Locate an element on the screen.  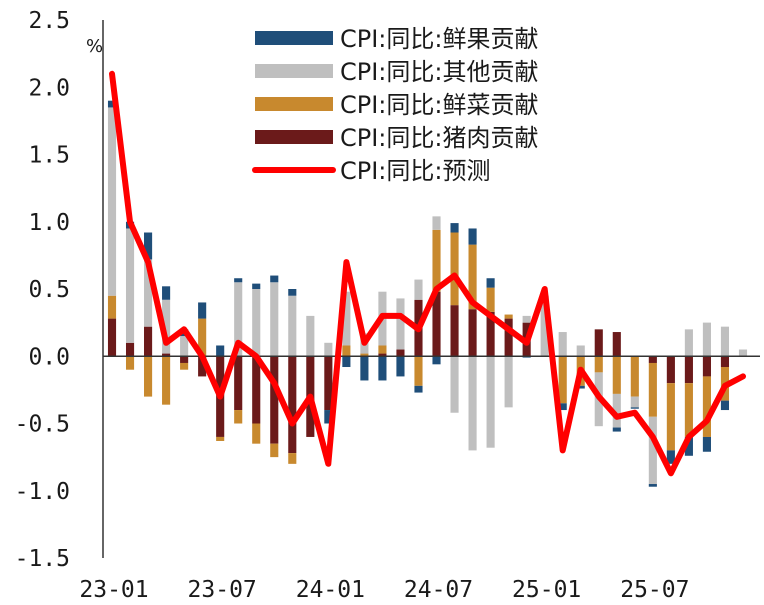
y-tick-labels: 2.5 2.0 1.5 1.0 0.5 0.0 -0.5 -1.0 -1.5 is located at coordinates (42, 290).